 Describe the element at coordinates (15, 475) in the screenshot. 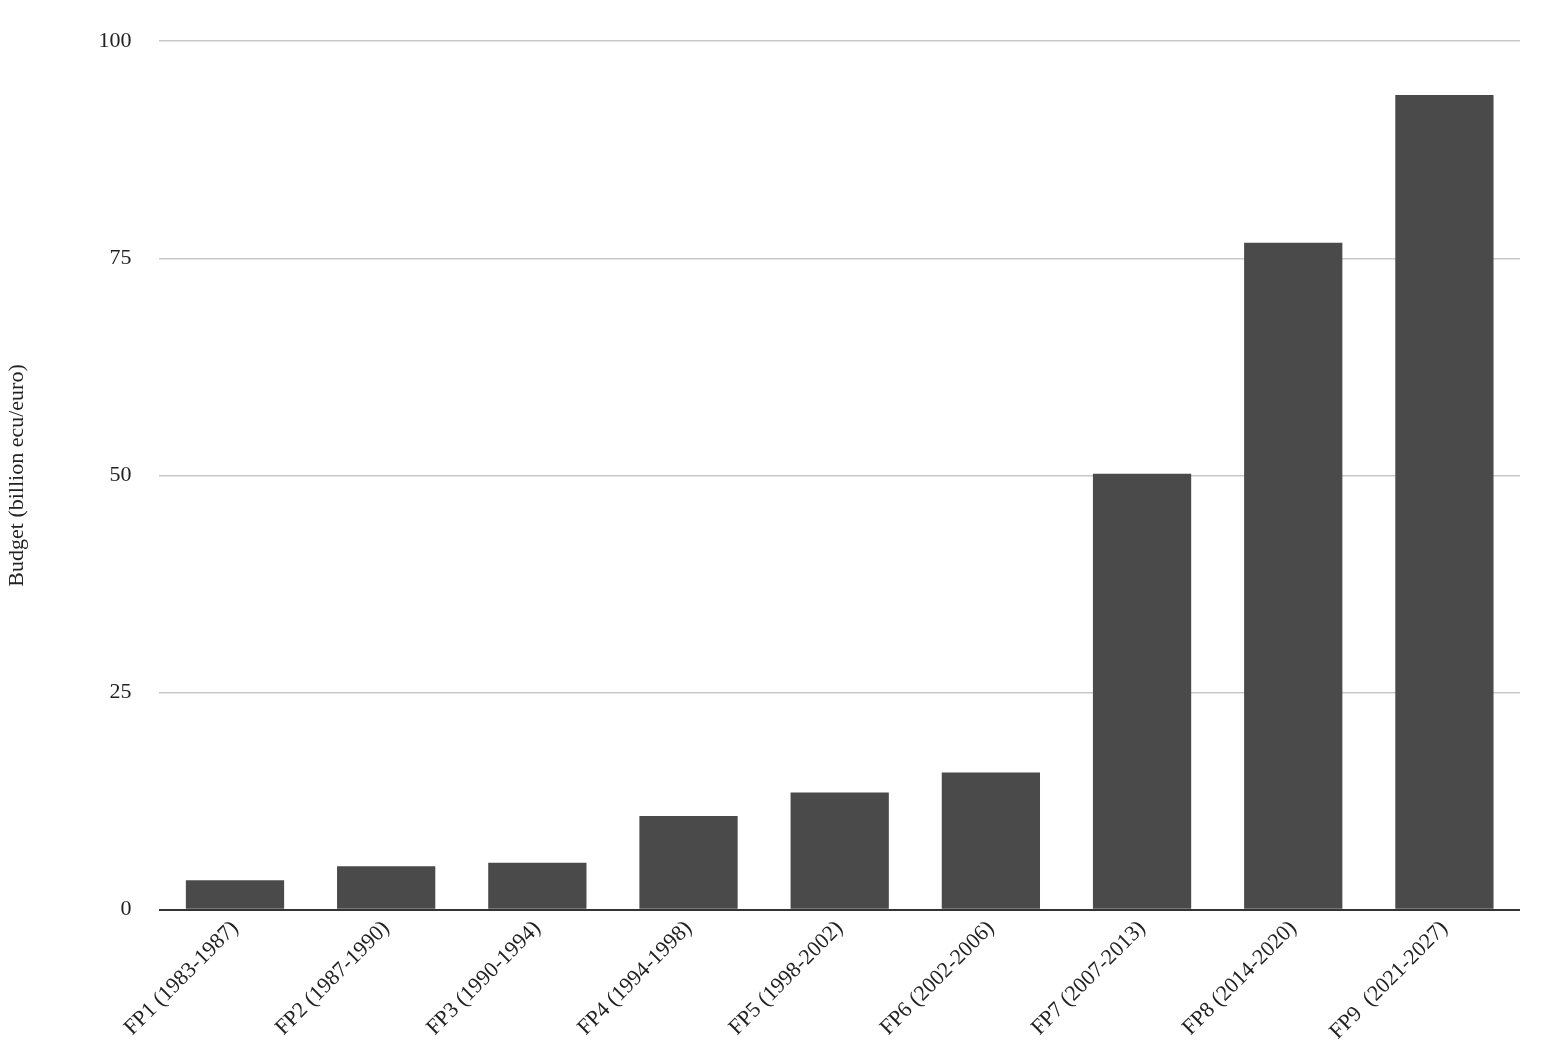

I see `y-axis-title: Budget (billion ecu/euro)` at that location.